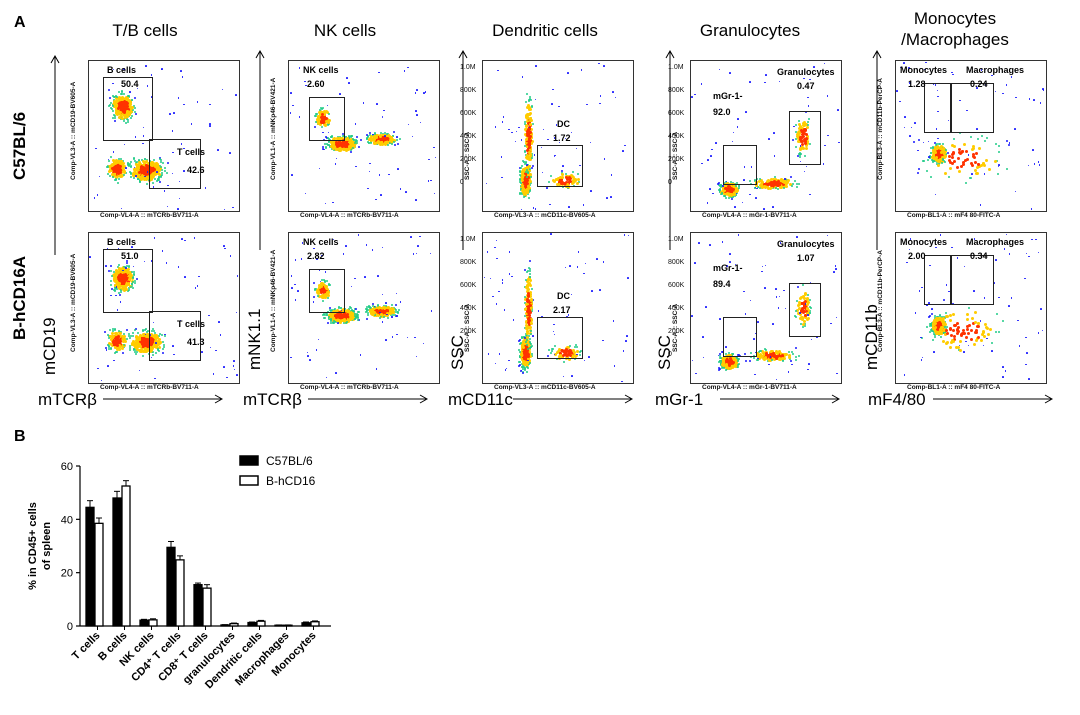 This screenshot has width=1080, height=715. Describe the element at coordinates (196, 170) in the screenshot. I see `gate-percentage: 42.6` at that location.